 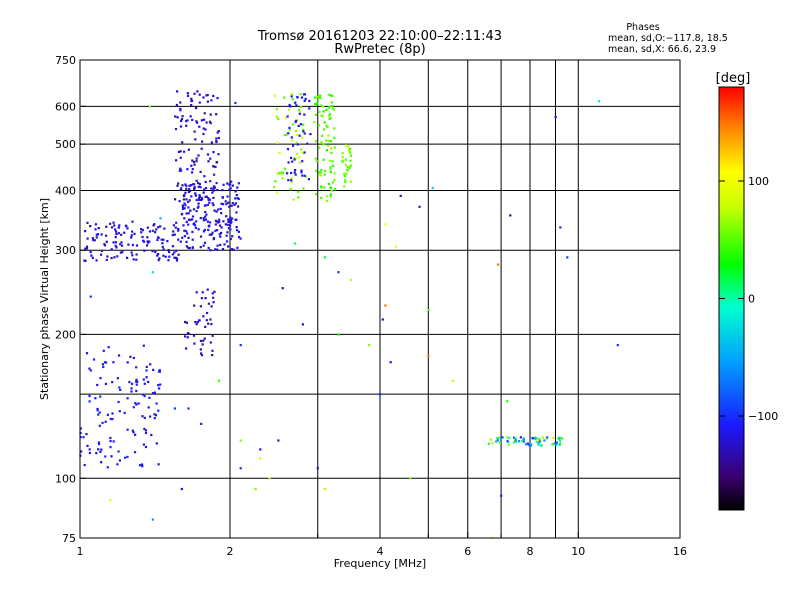 I want to click on x-tick-label: 10, so click(x=578, y=551).